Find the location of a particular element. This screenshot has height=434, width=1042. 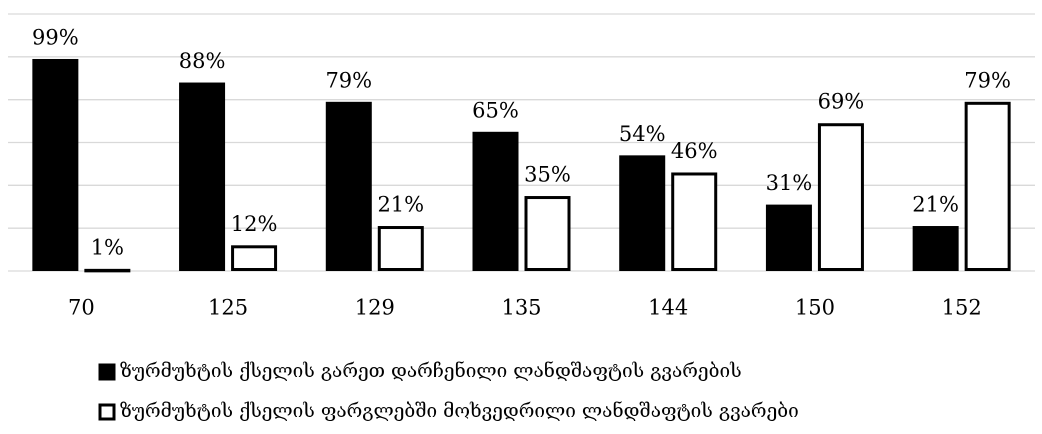

x-tick-label: 125 is located at coordinates (228, 308).